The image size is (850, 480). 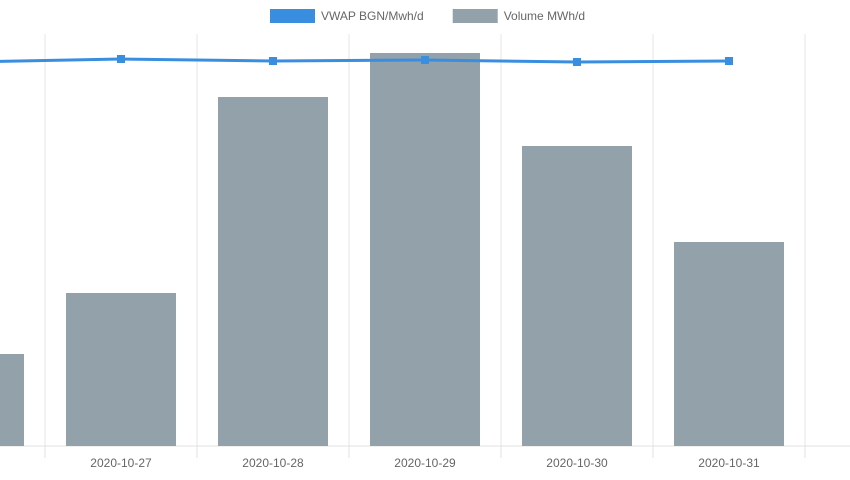 I want to click on legend: VWAP BGN/Mwh/d Volume MWh/d, so click(x=427, y=16).